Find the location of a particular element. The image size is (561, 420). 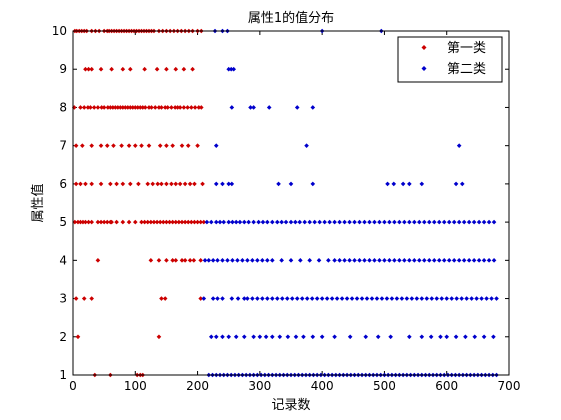

x-tick-label: 200 is located at coordinates (197, 386).